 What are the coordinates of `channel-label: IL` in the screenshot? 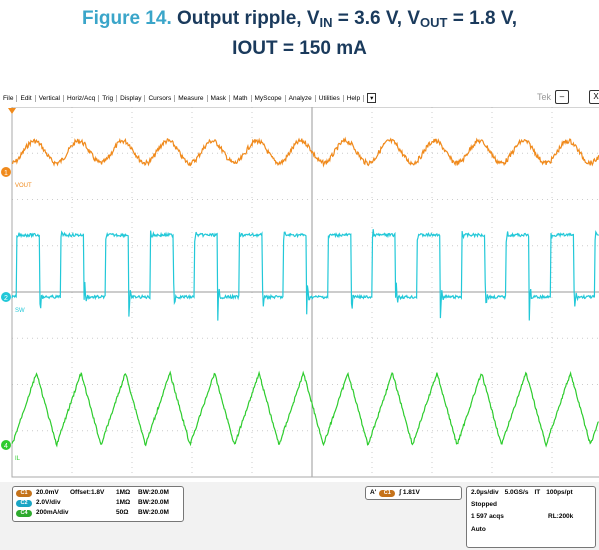 It's located at (18, 459).